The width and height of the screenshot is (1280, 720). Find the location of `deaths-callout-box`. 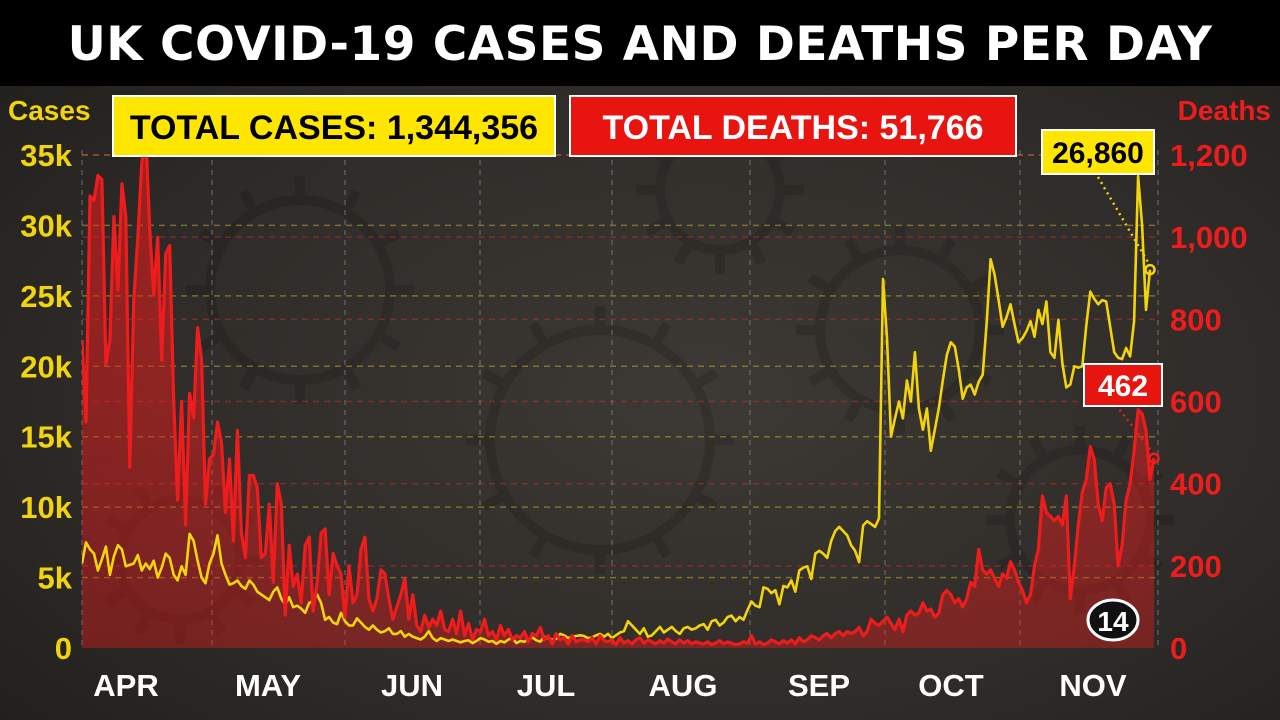

deaths-callout-box is located at coordinates (1123, 385).